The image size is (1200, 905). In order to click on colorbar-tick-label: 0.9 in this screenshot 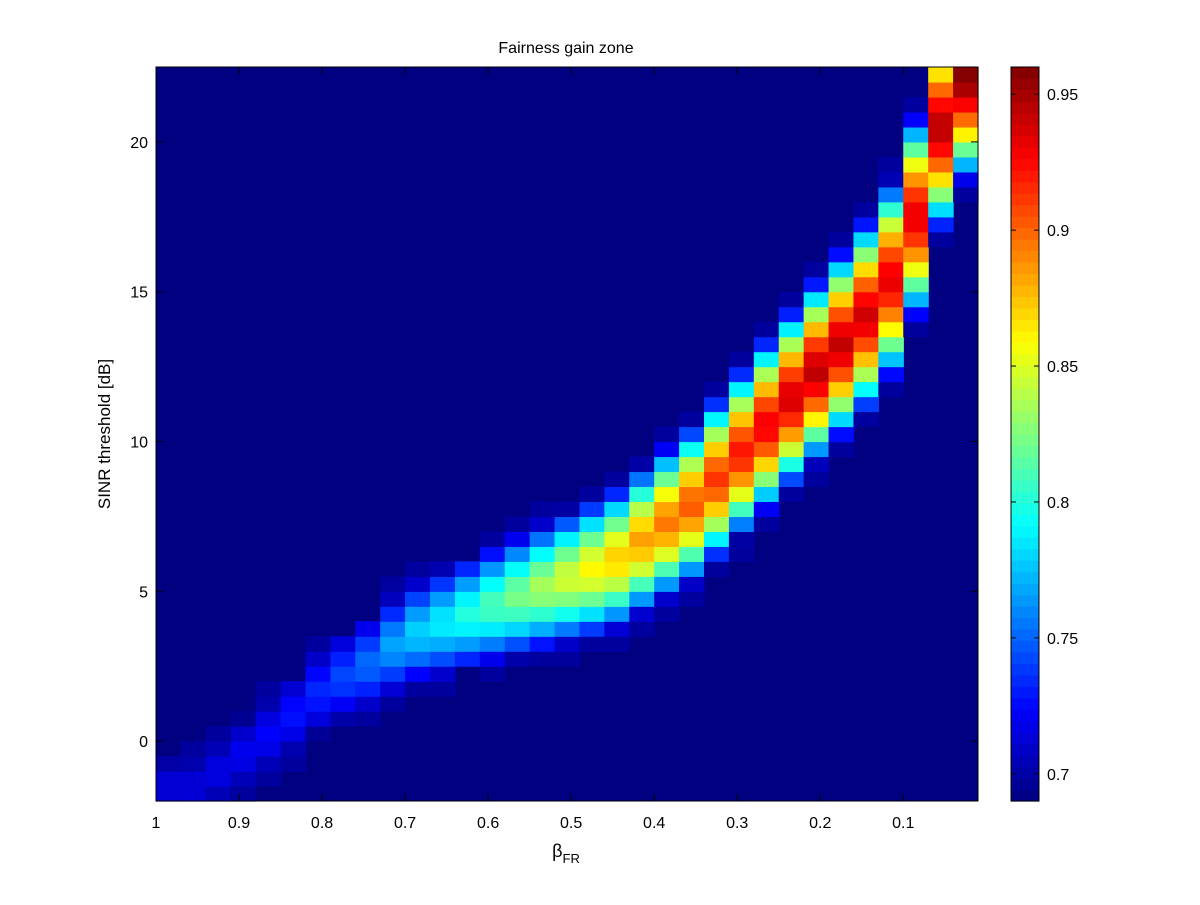, I will do `click(1058, 231)`.